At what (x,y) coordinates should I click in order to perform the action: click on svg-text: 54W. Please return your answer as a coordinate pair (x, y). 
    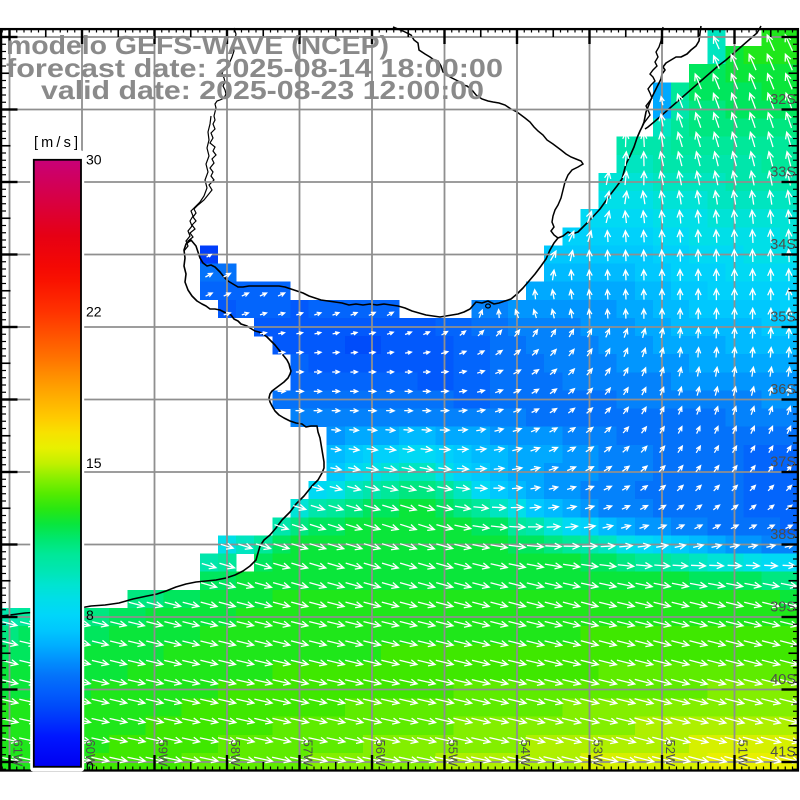
    Looking at the image, I should click on (525, 753).